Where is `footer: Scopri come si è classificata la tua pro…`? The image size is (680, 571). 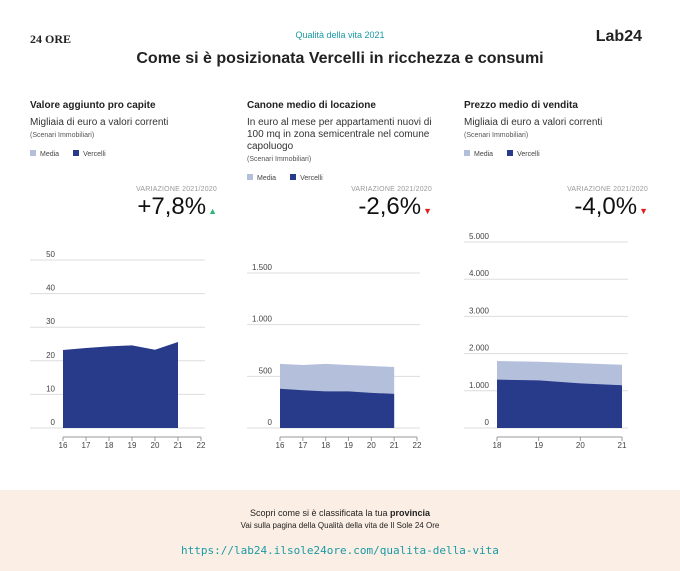
footer: Scopri come si è classificata la tua pro… is located at coordinates (340, 530).